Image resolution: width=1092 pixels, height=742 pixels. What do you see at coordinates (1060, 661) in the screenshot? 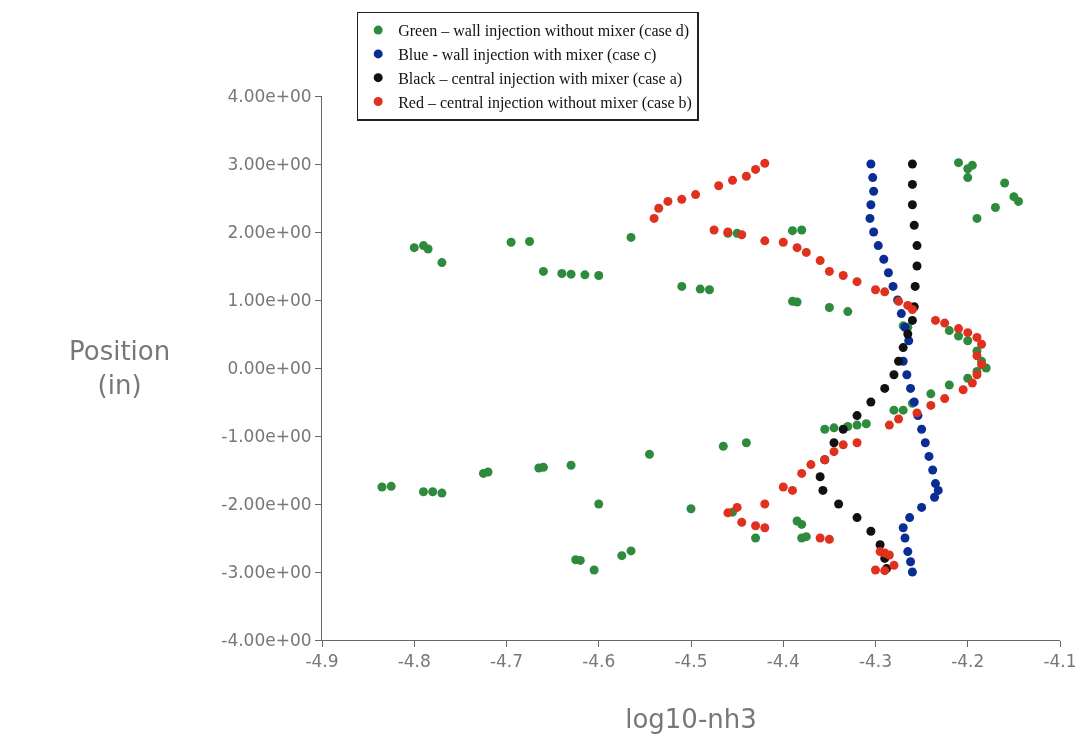
I see `x-tick-label: -4.1` at bounding box center [1060, 661].